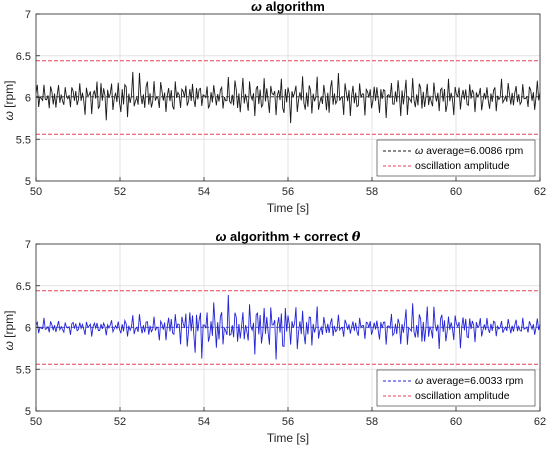  What do you see at coordinates (120, 192) in the screenshot?
I see `chart1-xtick-label-52: 52` at bounding box center [120, 192].